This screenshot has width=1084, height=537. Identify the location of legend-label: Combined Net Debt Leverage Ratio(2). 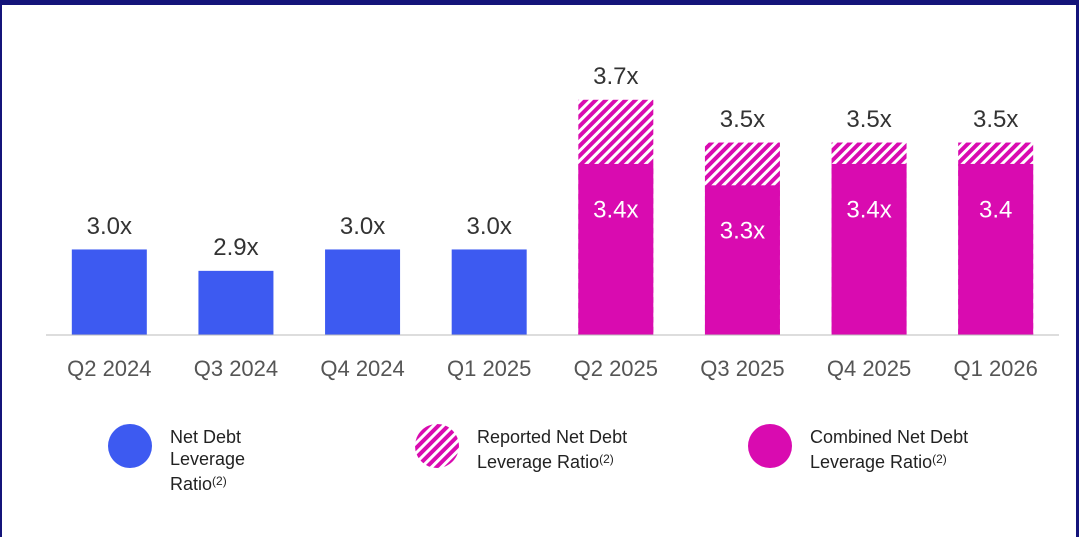
(915, 449).